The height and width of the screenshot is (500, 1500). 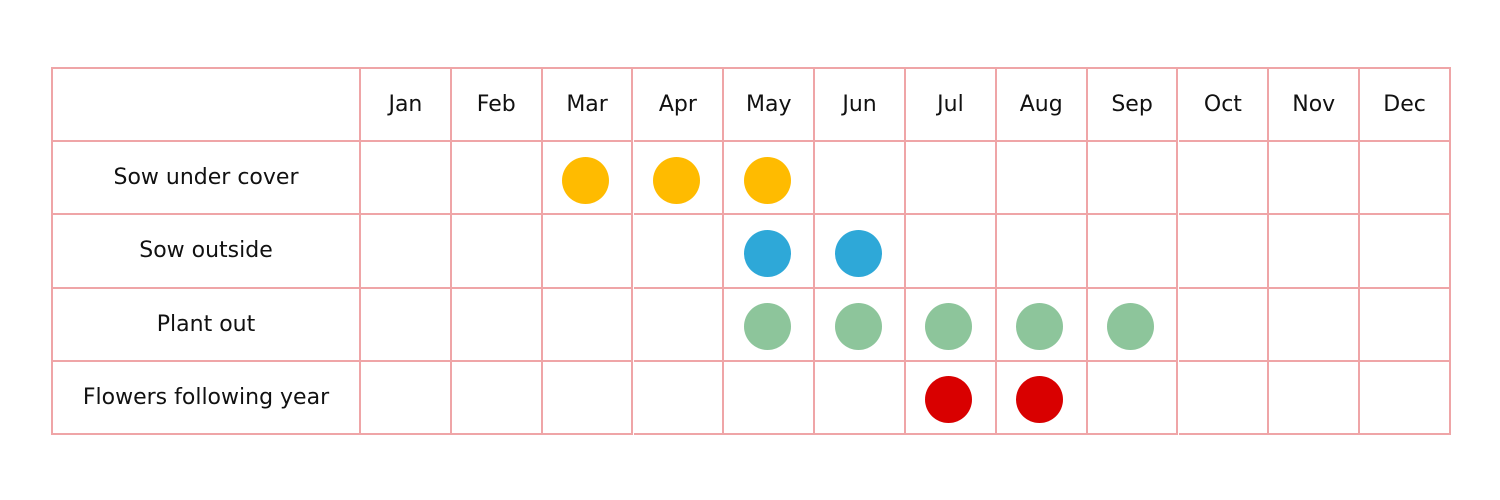 I want to click on month-header-mar-text: Mar, so click(x=587, y=105).